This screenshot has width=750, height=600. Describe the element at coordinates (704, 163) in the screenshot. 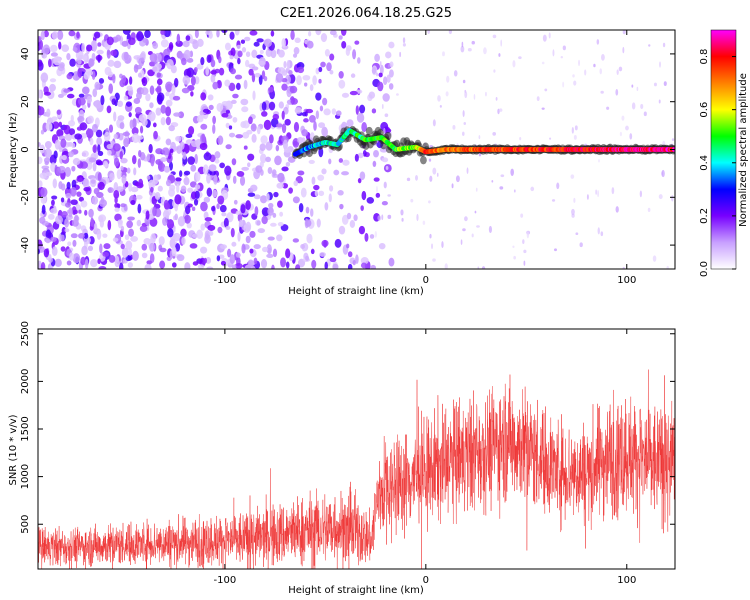

I see `colorbar-tick-label: 0.4` at that location.